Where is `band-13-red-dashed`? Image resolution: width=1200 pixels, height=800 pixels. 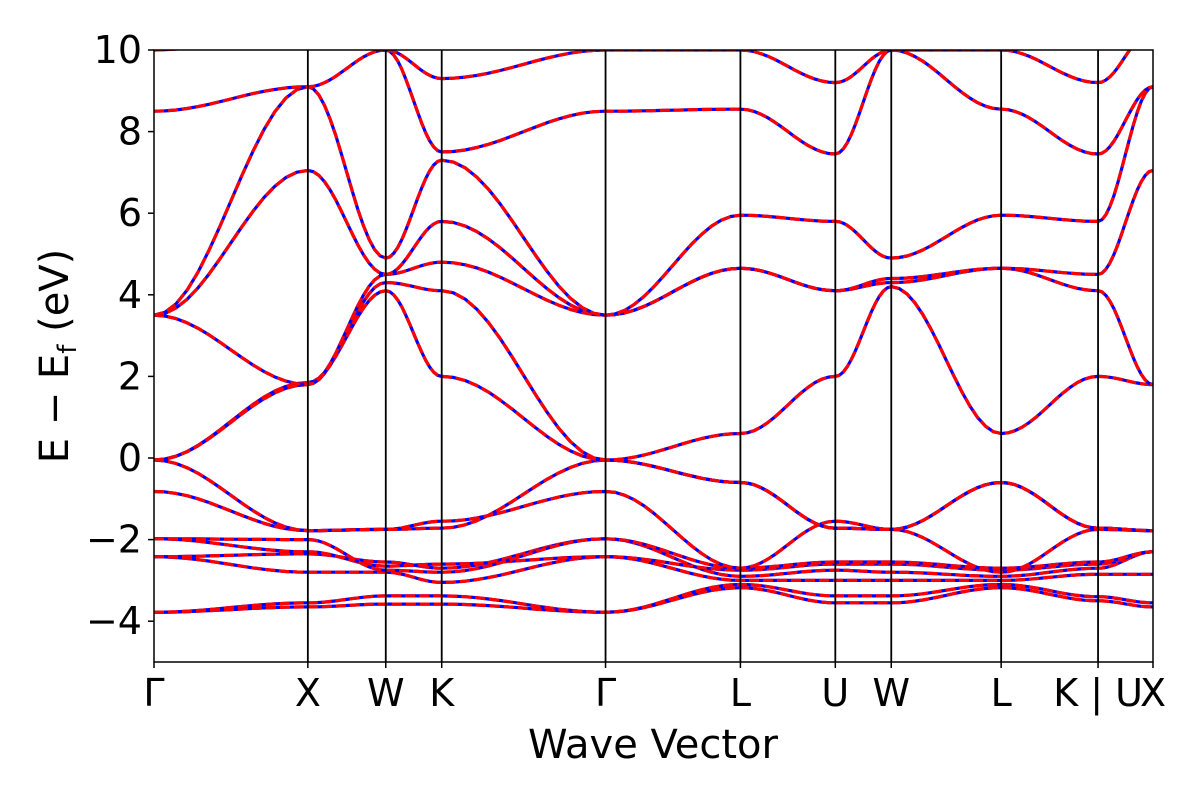
band-13-red-dashed is located at coordinates (653, 103).